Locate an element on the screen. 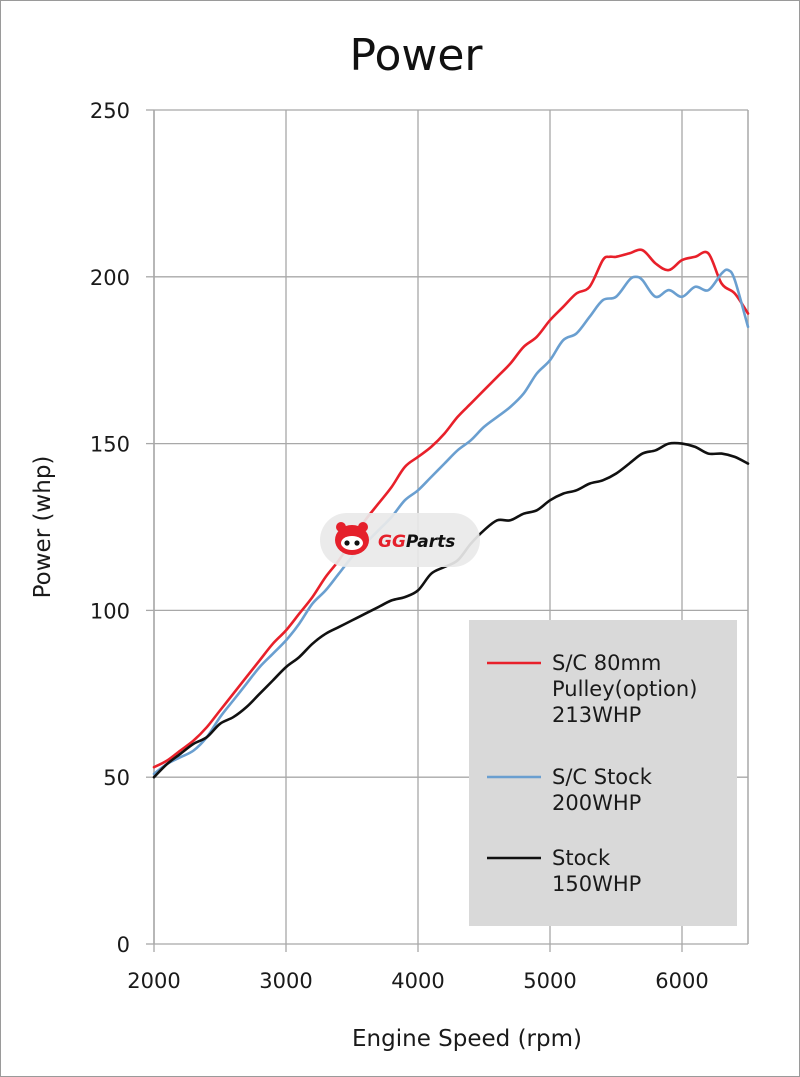 The image size is (800, 1077). x-tick-label: 5000 is located at coordinates (549, 981).